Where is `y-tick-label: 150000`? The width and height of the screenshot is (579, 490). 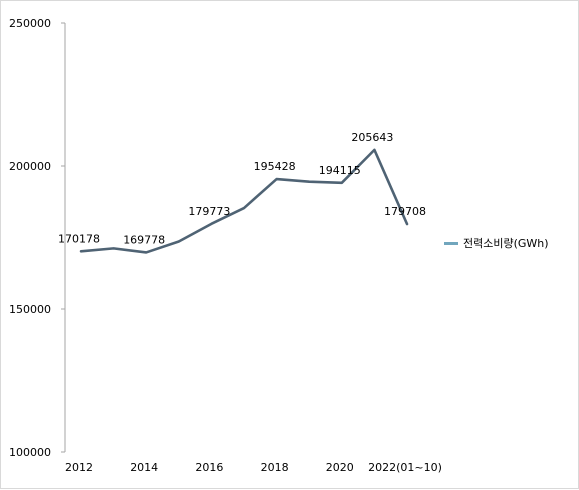
y-tick-label: 150000 is located at coordinates (30, 309).